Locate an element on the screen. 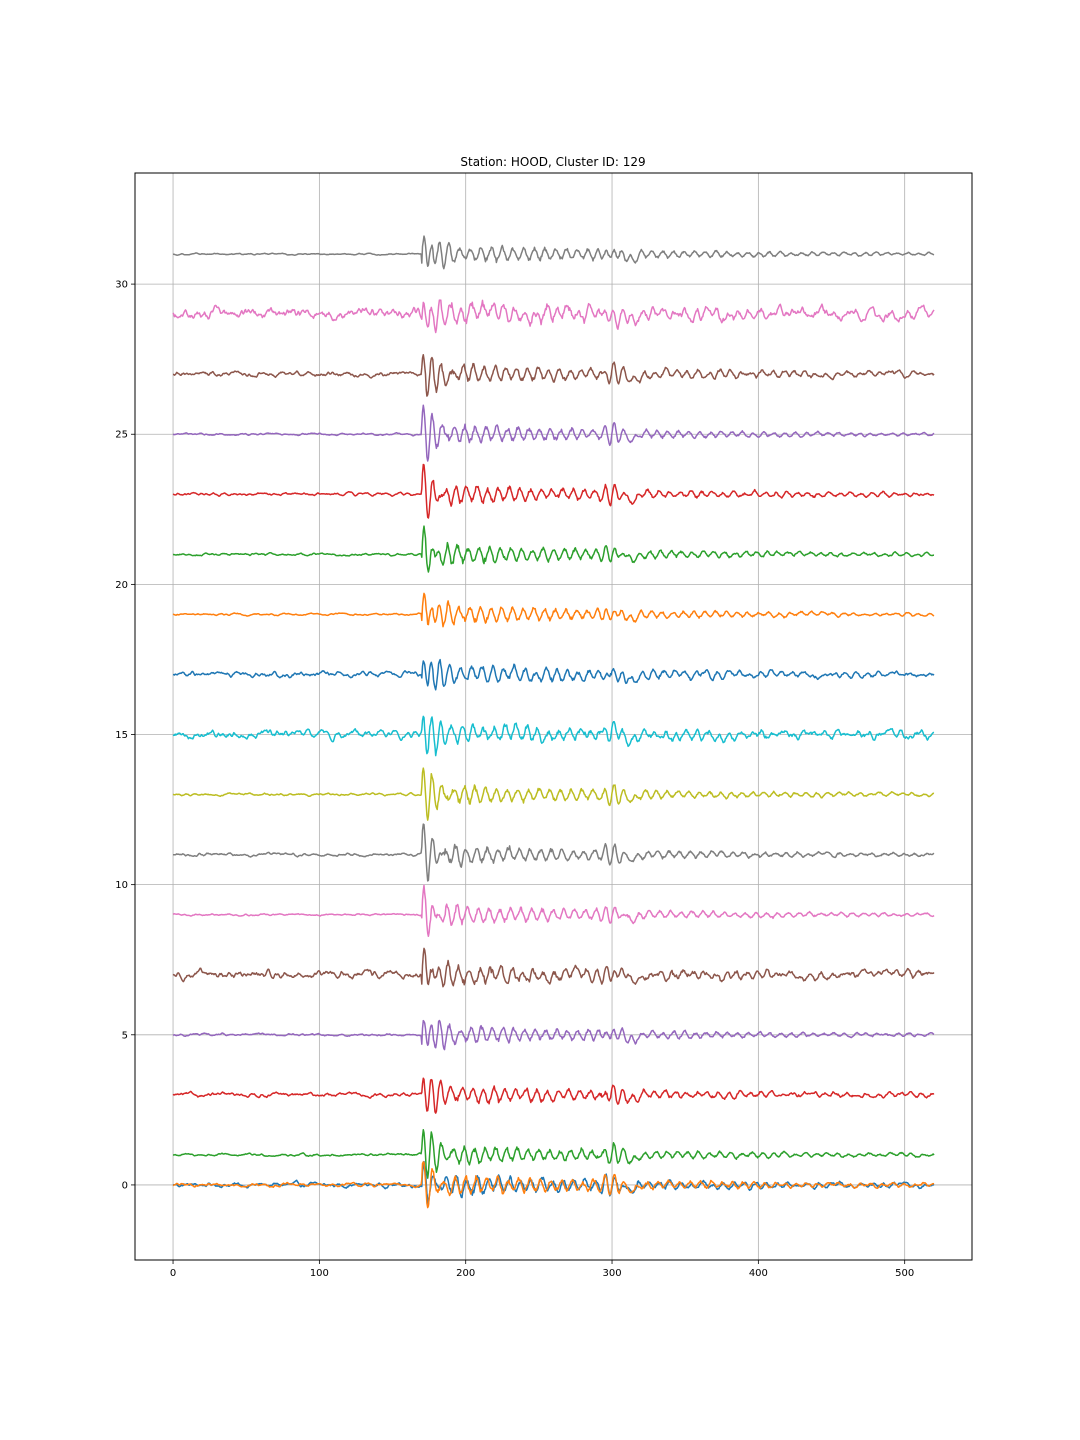 The height and width of the screenshot is (1440, 1080). y-tick-label-30: 30 is located at coordinates (121, 285).